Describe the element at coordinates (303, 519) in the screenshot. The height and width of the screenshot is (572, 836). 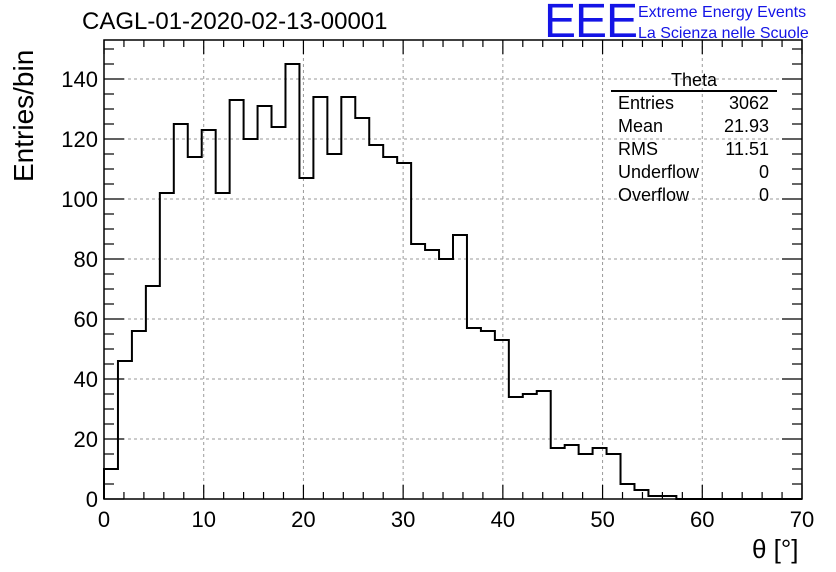
I see `x-tick-label: 20` at that location.